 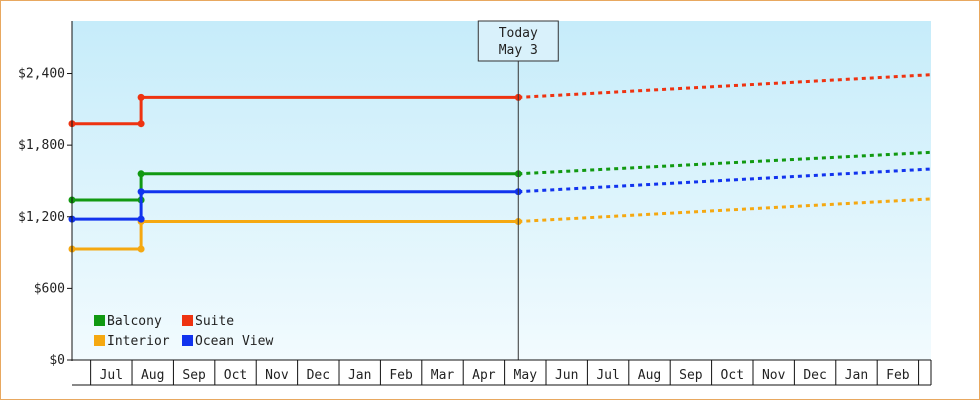 What do you see at coordinates (138, 341) in the screenshot?
I see `legend-label-interior: Interior` at bounding box center [138, 341].